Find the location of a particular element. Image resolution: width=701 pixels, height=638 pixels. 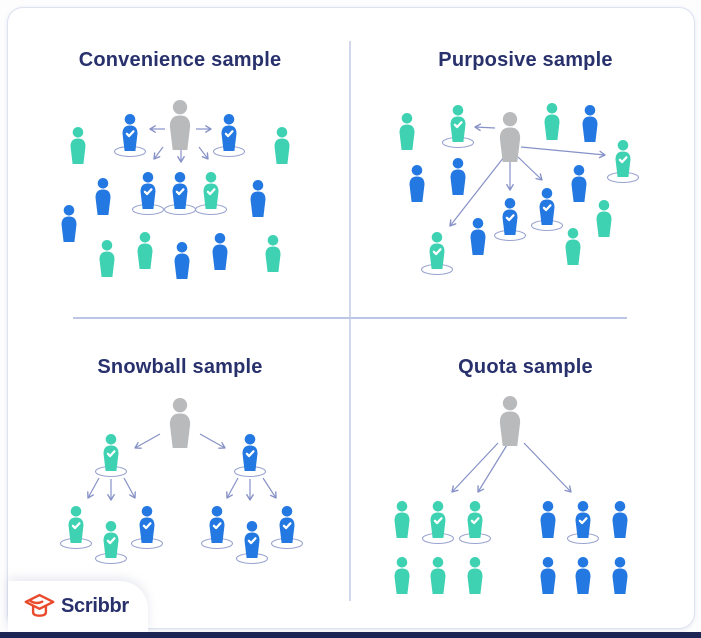

quadrant-title-purposive: Purposive sample is located at coordinates (525, 60).